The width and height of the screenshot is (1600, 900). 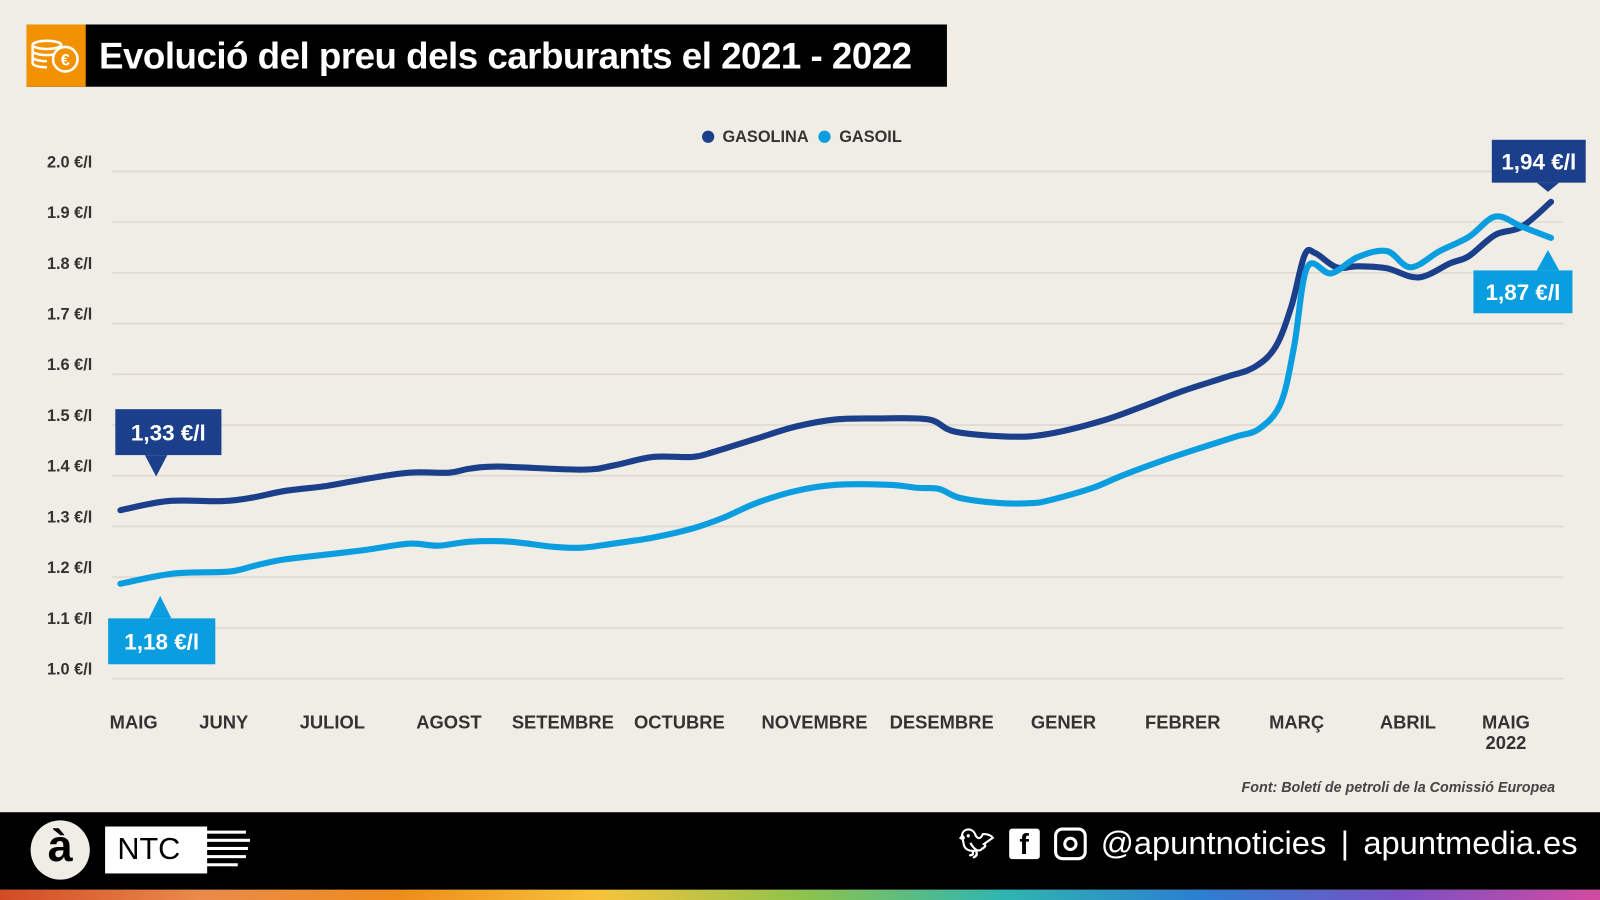 What do you see at coordinates (69, 365) in the screenshot?
I see `y-tick-label: 1.6 €/l` at bounding box center [69, 365].